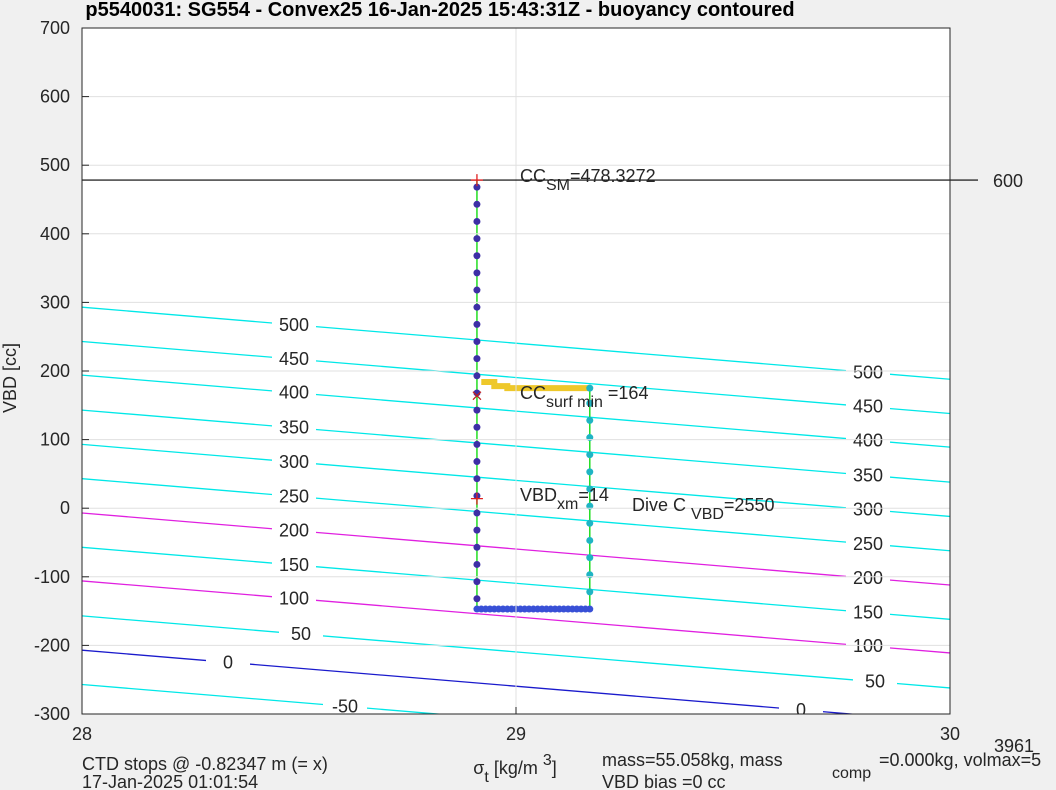  Describe the element at coordinates (228, 662) in the screenshot. I see `contour-label: 0` at that location.